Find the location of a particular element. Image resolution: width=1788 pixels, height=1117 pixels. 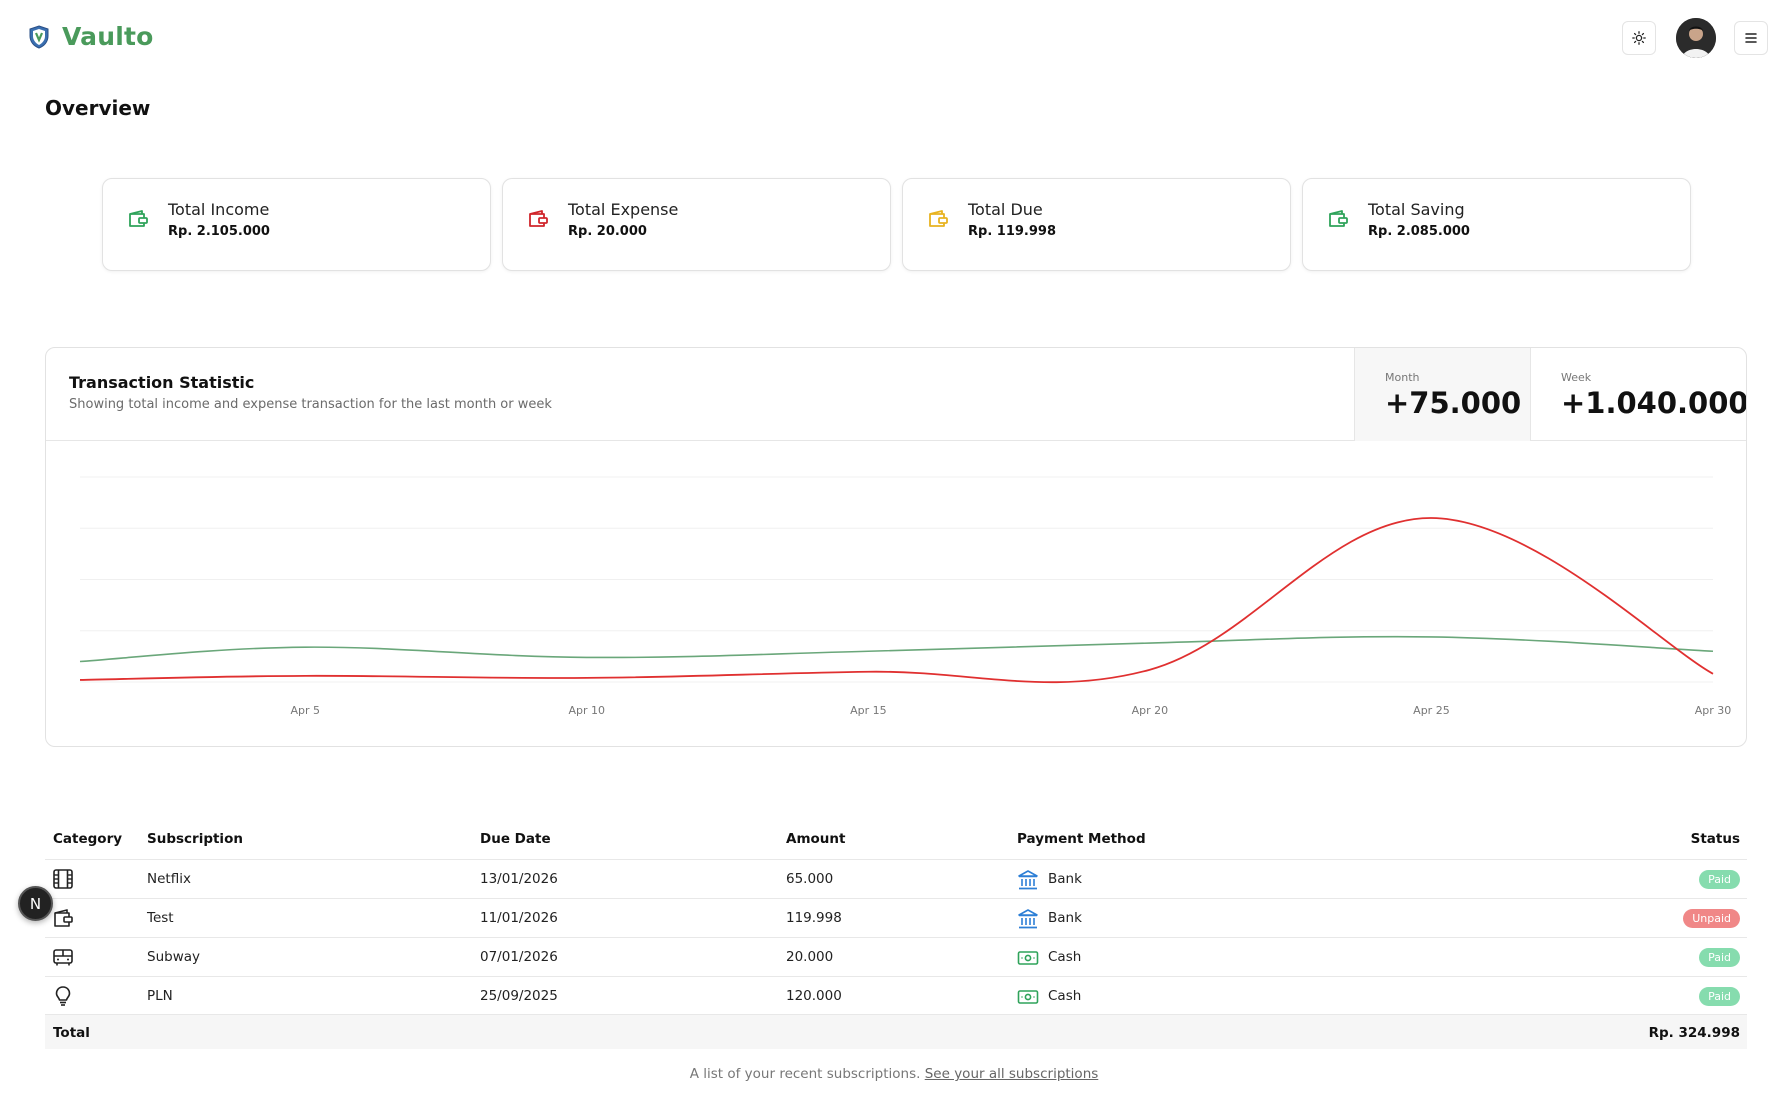

film-icon is located at coordinates (63, 879).